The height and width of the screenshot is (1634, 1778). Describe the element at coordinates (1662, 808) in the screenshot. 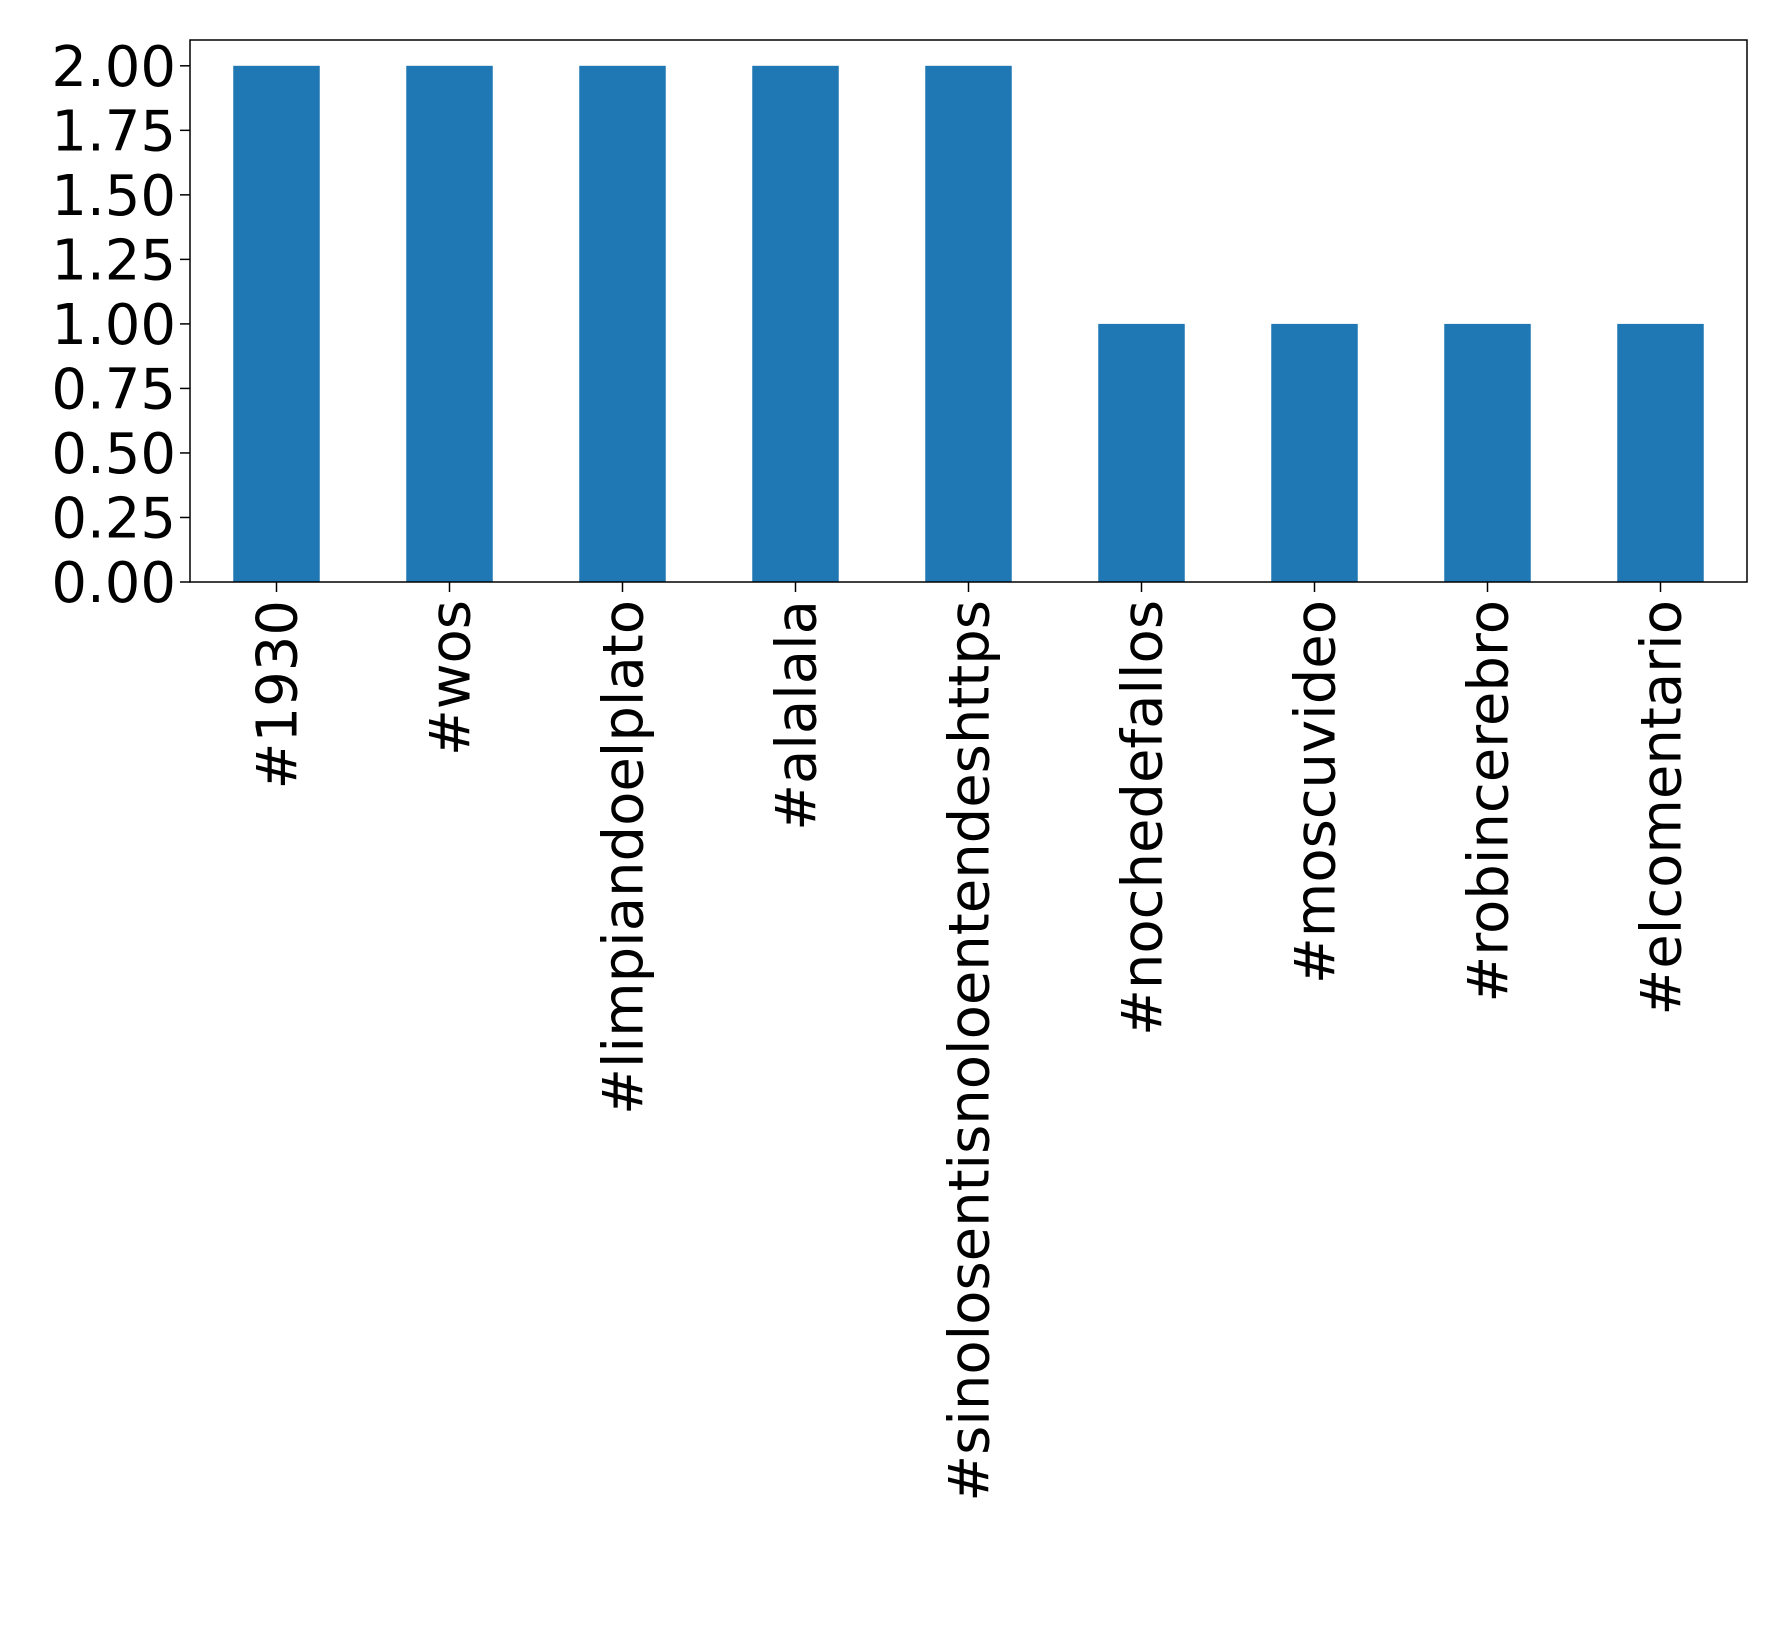

I see `x-tick-label-8: #elcomentario` at that location.